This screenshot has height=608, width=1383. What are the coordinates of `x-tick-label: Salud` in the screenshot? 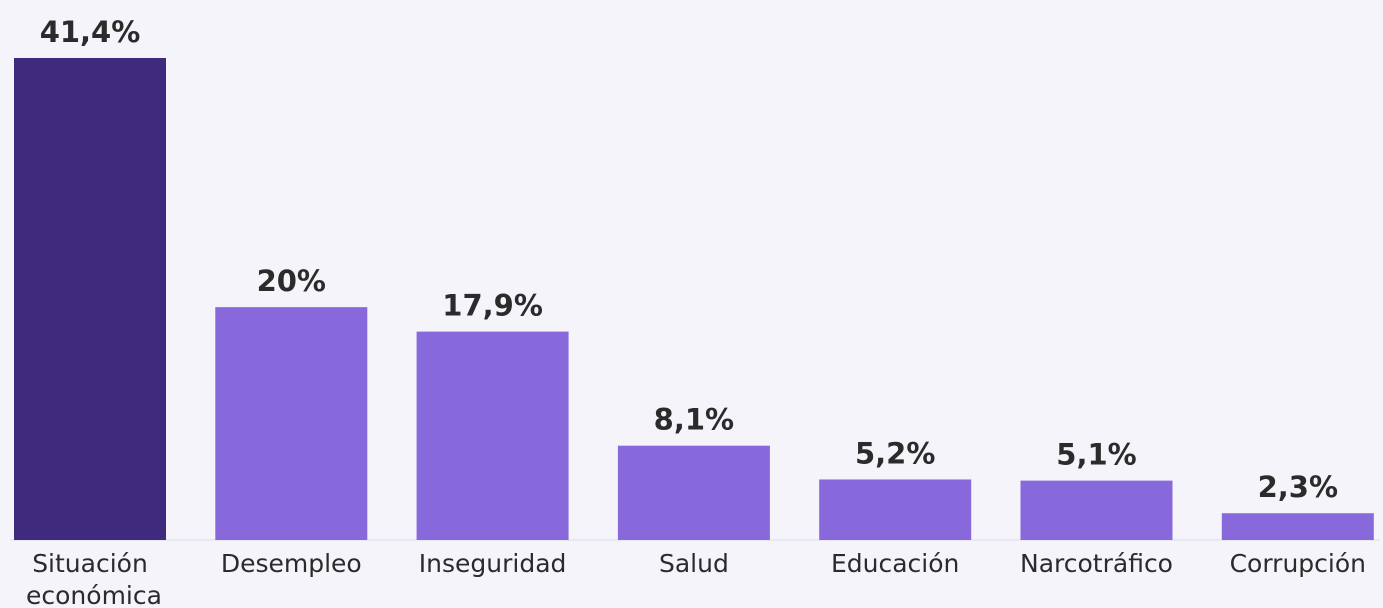 It's located at (694, 563).